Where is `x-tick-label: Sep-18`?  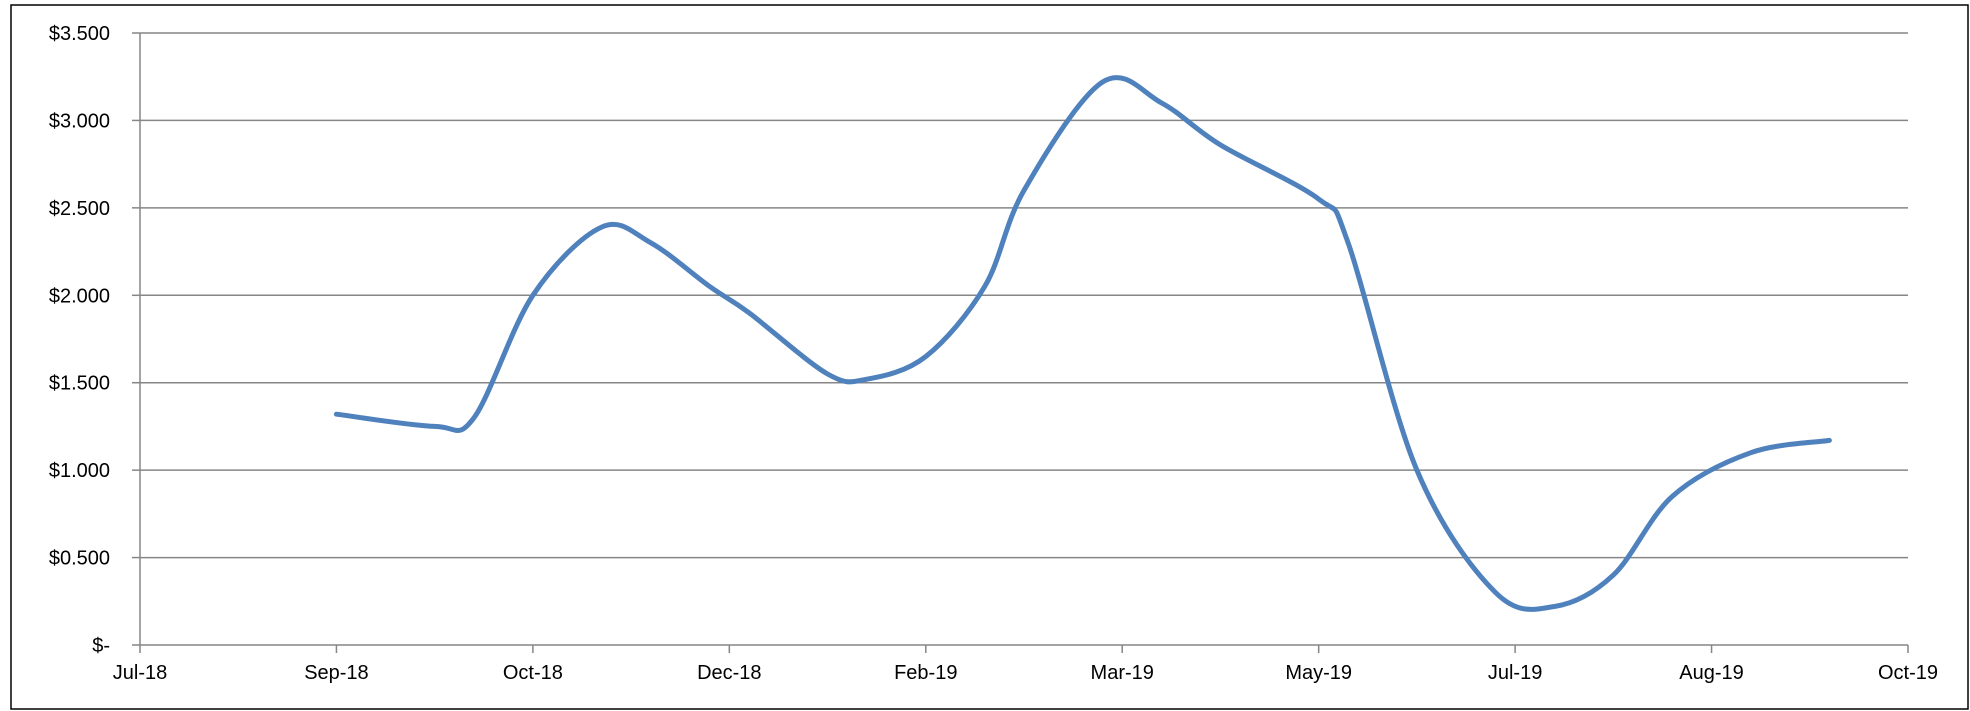 x-tick-label: Sep-18 is located at coordinates (336, 673).